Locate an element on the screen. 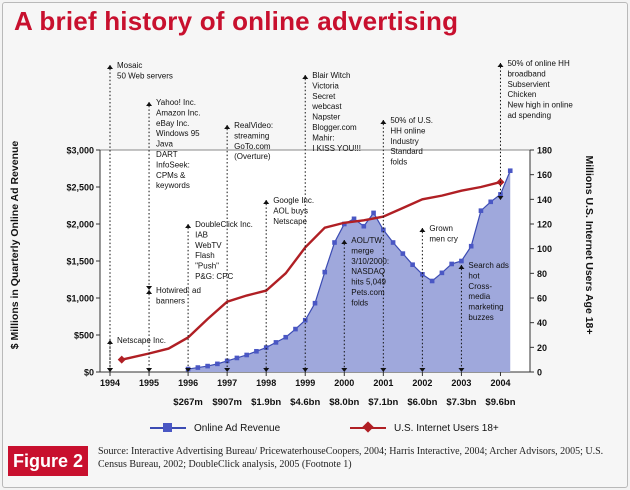 This screenshot has height=490, width=630. annotation-text: Mahir: is located at coordinates (323, 137).